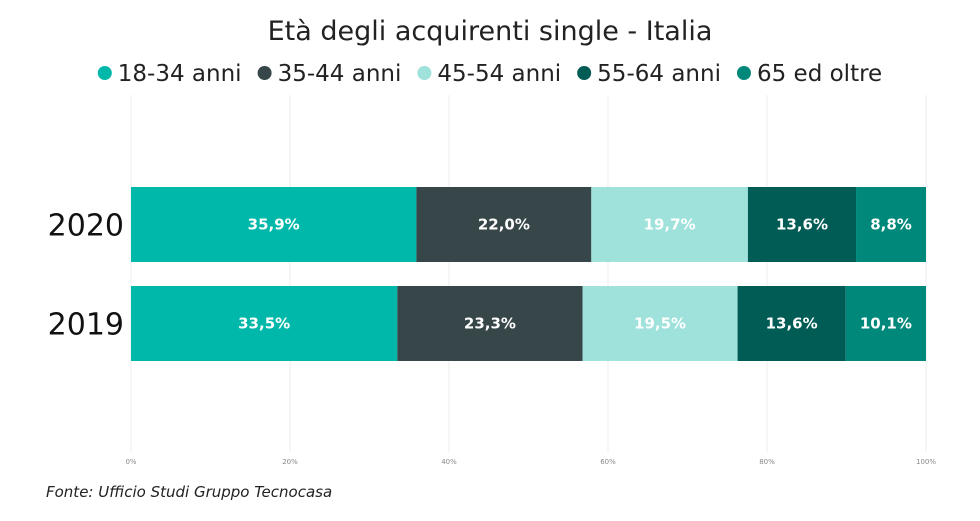 Image resolution: width=980 pixels, height=521 pixels. I want to click on data-label: 19,5%, so click(660, 324).